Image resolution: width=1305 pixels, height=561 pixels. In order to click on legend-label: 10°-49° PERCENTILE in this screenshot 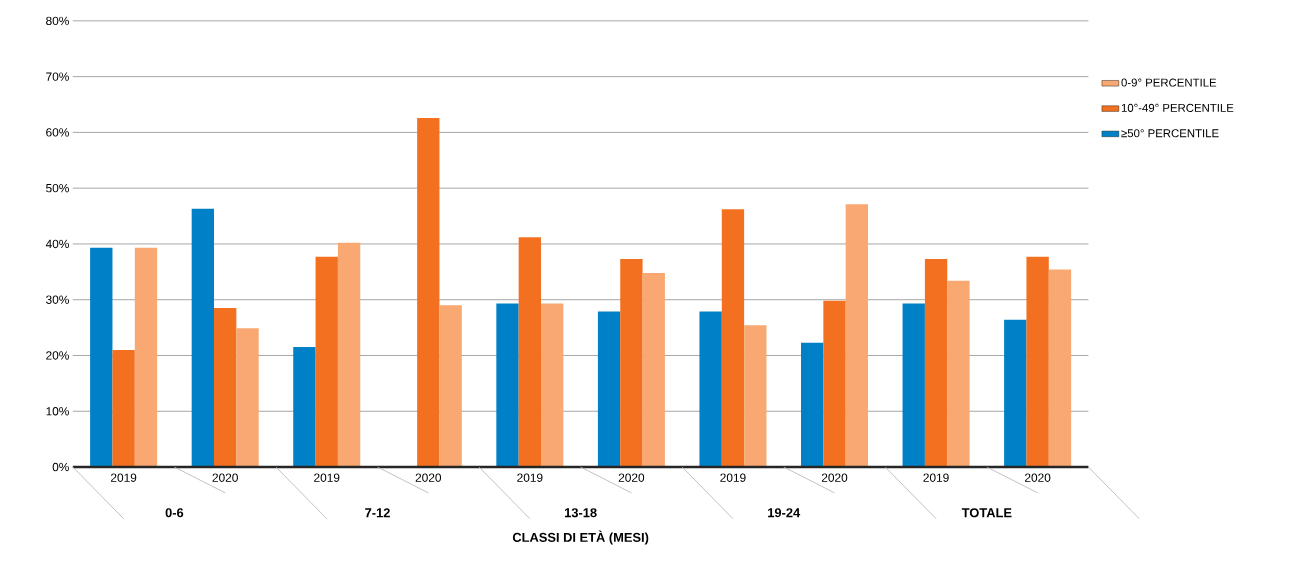, I will do `click(1177, 107)`.